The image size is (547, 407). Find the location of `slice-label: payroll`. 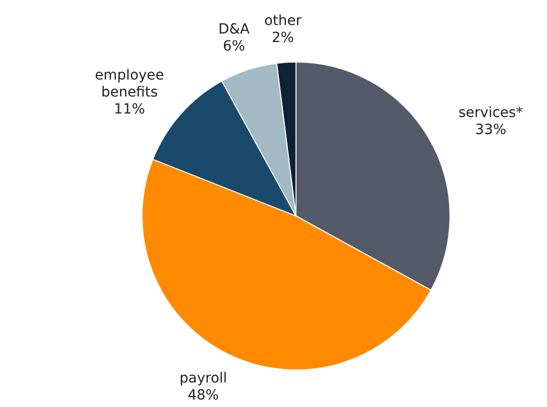

slice-label: payroll is located at coordinates (204, 378).